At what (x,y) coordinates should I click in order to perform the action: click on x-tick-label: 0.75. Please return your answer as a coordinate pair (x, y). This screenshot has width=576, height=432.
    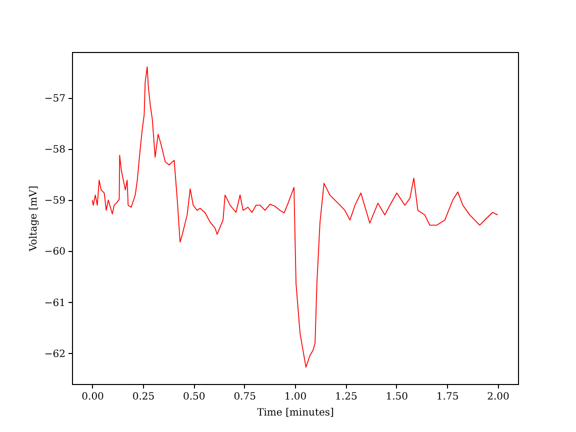
    Looking at the image, I should click on (245, 397).